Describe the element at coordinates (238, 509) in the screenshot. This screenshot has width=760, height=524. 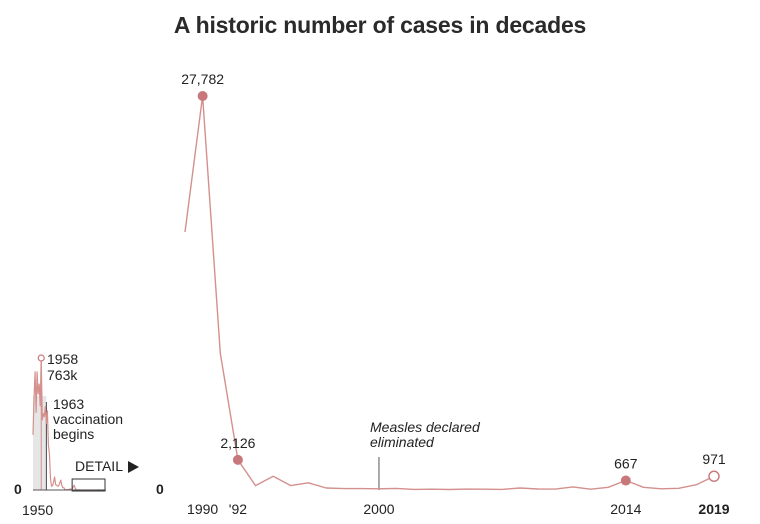
I see `x-tick-label: '92` at that location.